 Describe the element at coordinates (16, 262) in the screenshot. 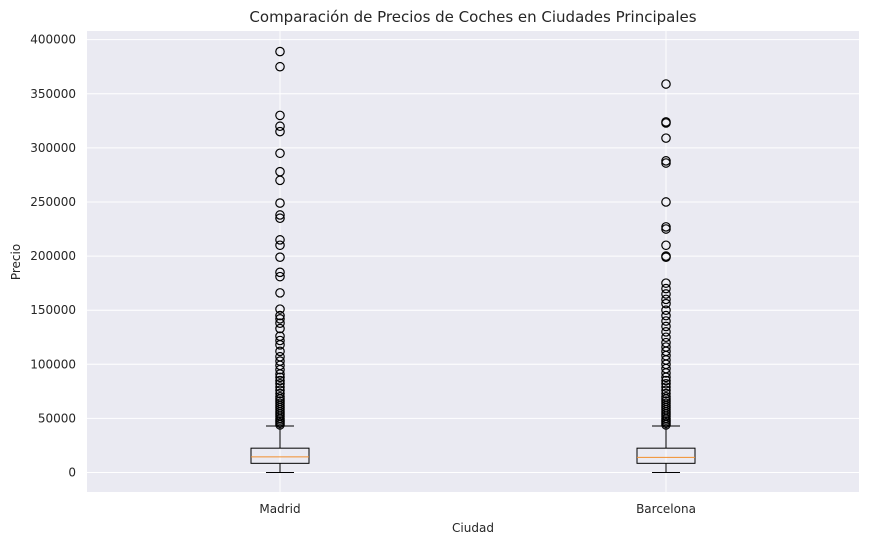

I see `y-axis-label: Precio` at that location.